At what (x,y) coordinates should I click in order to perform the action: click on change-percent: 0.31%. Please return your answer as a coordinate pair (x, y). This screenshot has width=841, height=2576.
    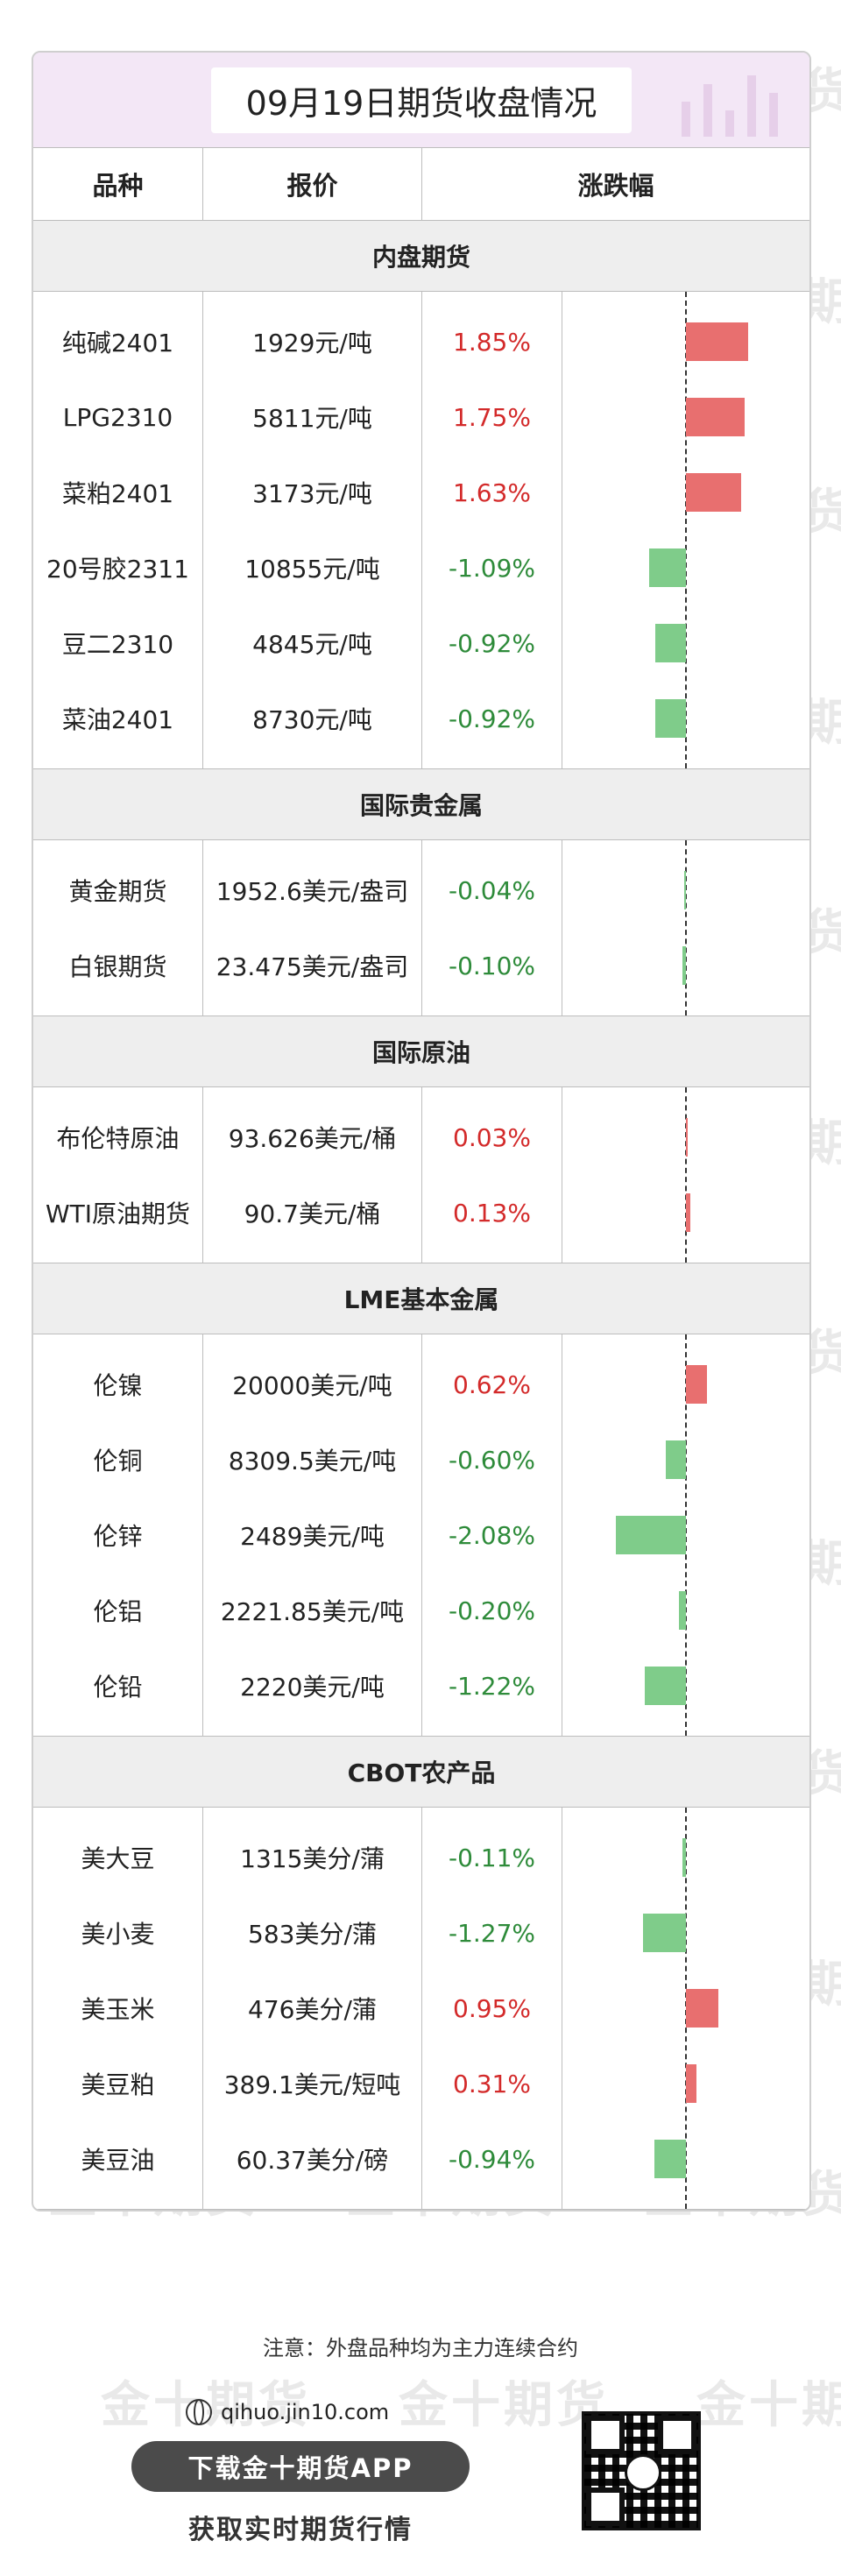
    Looking at the image, I should click on (492, 2083).